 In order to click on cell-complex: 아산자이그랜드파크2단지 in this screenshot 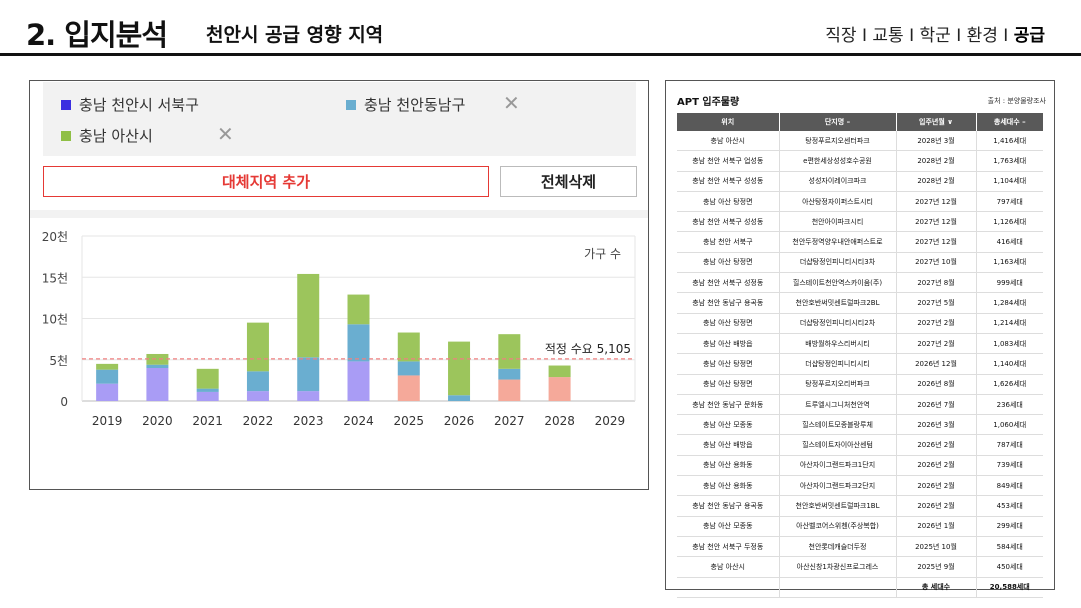, I will do `click(838, 486)`.